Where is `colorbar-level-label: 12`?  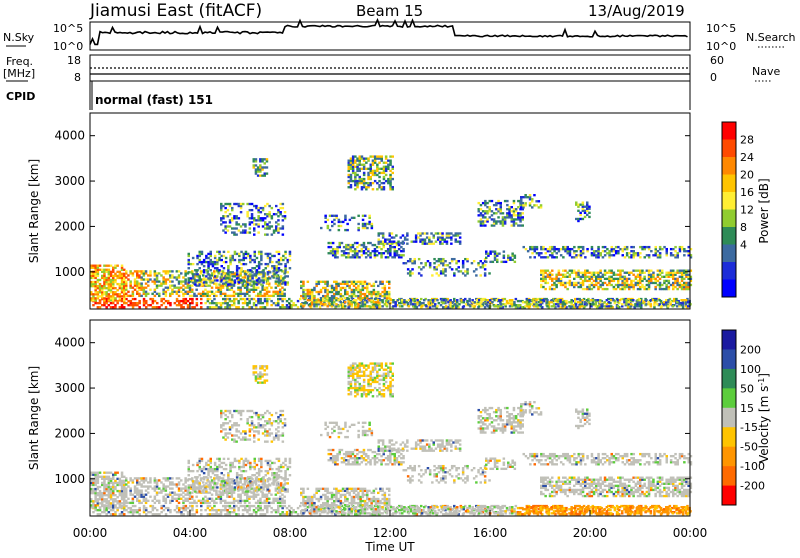 colorbar-level-label: 12 is located at coordinates (747, 210).